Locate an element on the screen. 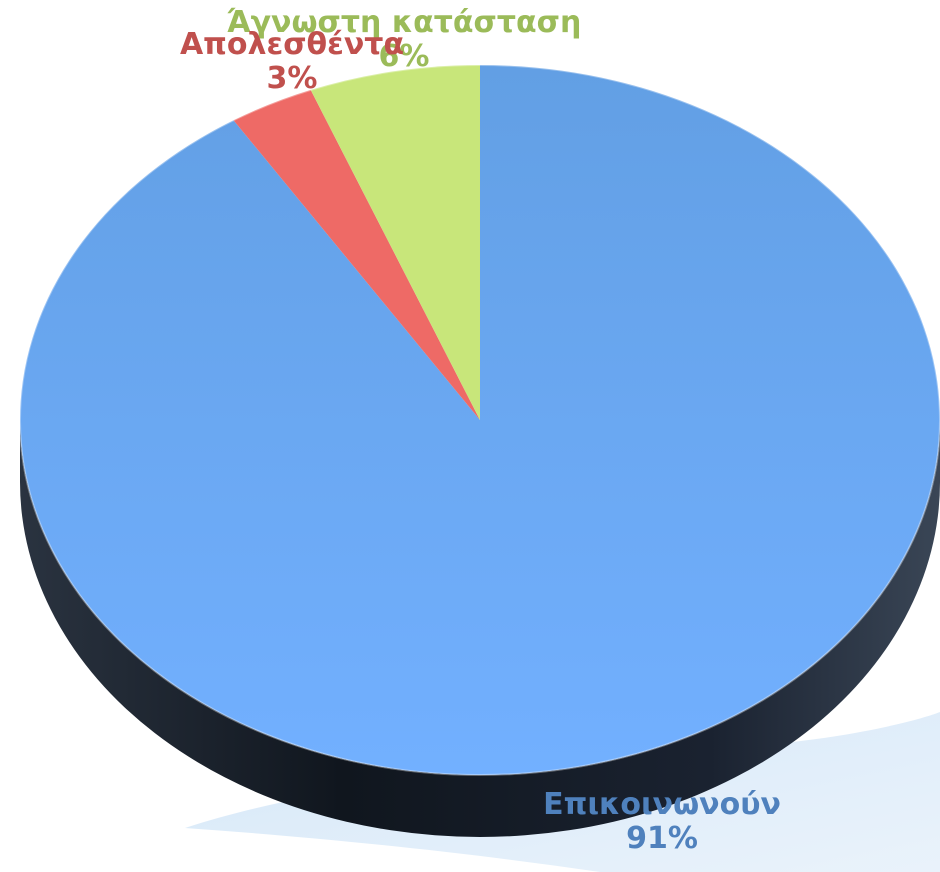 The width and height of the screenshot is (940, 872). label-communicating-name: Επικοινωνούν is located at coordinates (662, 804).